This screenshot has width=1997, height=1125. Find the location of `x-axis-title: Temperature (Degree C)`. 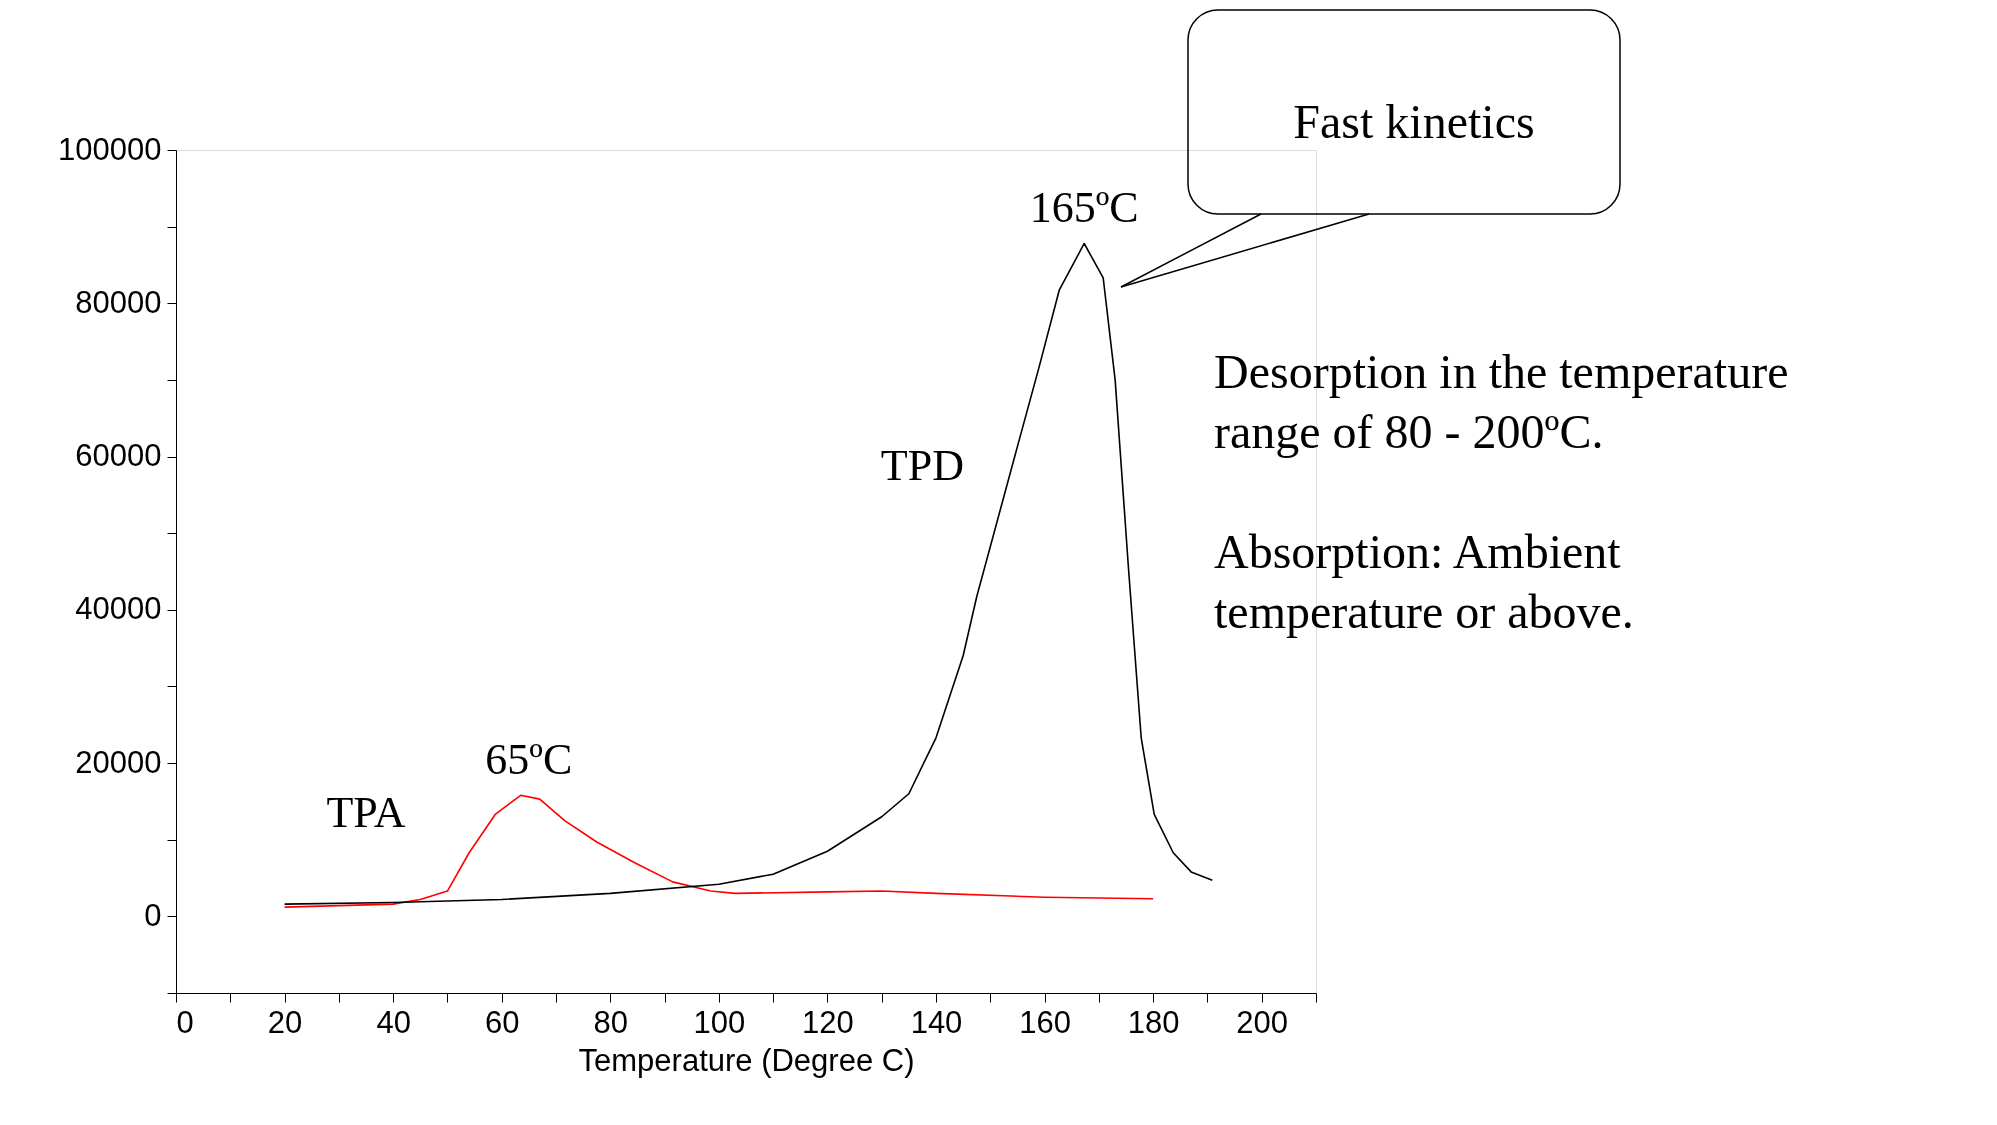

x-axis-title: Temperature (Degree C) is located at coordinates (746, 1060).